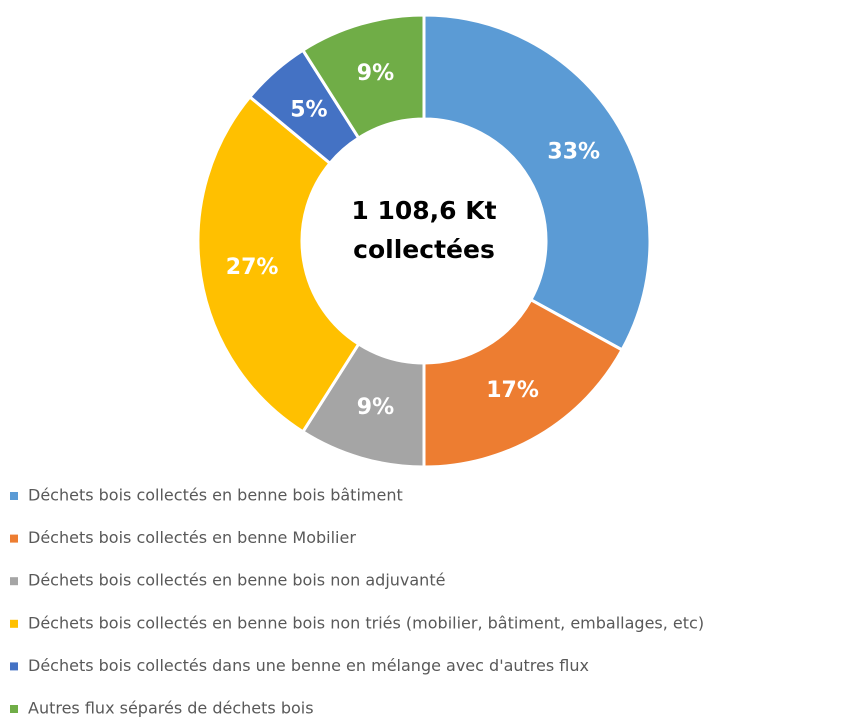 Image resolution: width=846 pixels, height=717 pixels. Describe the element at coordinates (192, 537) in the screenshot. I see `legend-label: Déchets bois collectés en benne Mobilier` at that location.